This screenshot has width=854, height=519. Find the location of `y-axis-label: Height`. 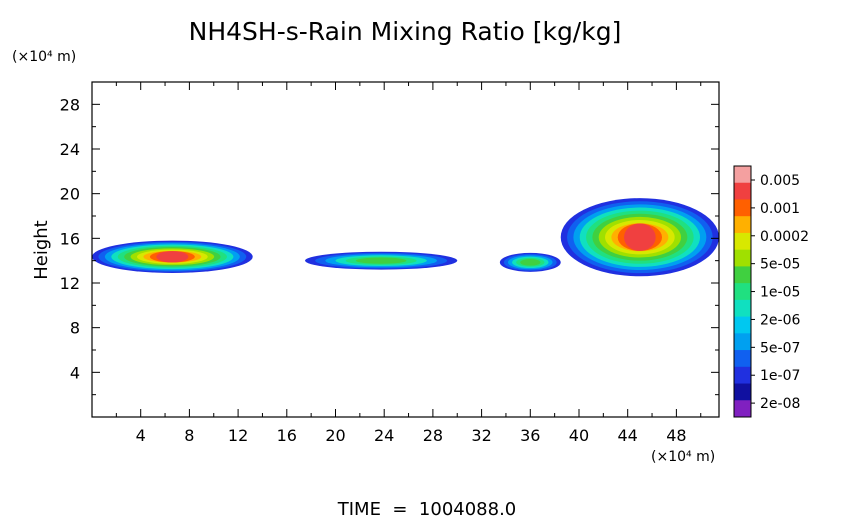

y-axis-label: Height is located at coordinates (41, 250).